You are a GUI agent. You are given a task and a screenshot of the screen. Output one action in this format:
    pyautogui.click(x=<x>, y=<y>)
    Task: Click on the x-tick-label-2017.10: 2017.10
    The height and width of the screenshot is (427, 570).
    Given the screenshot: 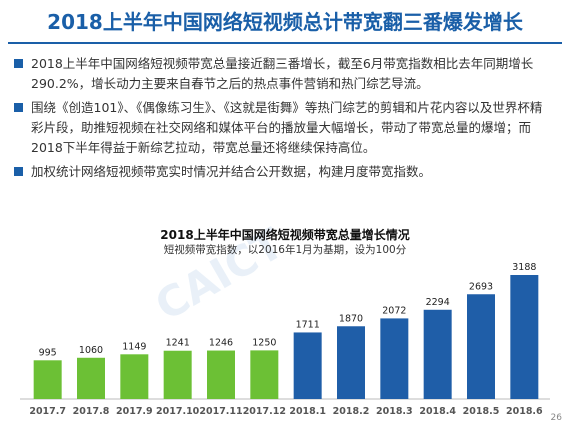 What is the action you would take?
    pyautogui.click(x=178, y=411)
    